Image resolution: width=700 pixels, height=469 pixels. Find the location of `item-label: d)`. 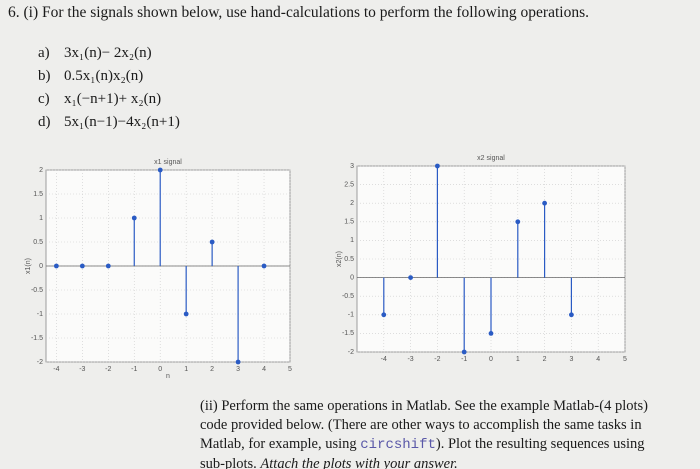

item-label: d) is located at coordinates (44, 122).